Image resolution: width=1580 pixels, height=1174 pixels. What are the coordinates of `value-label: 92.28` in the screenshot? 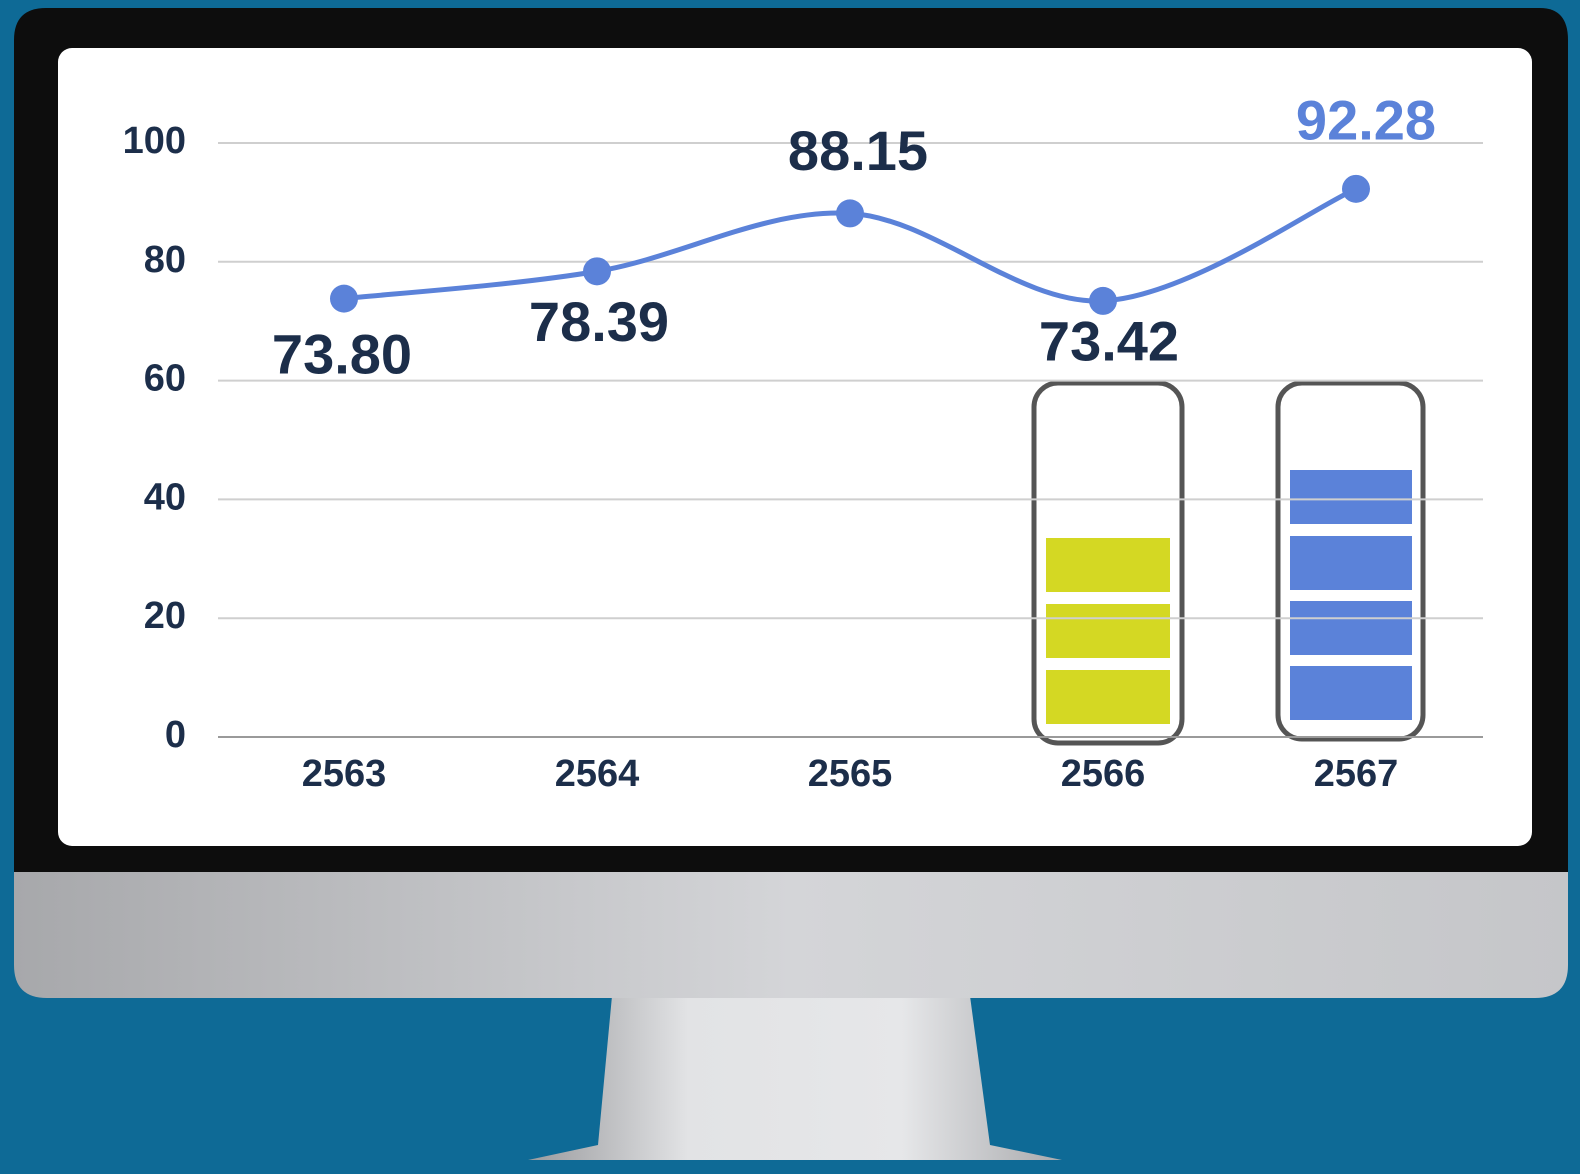 It's located at (1366, 120).